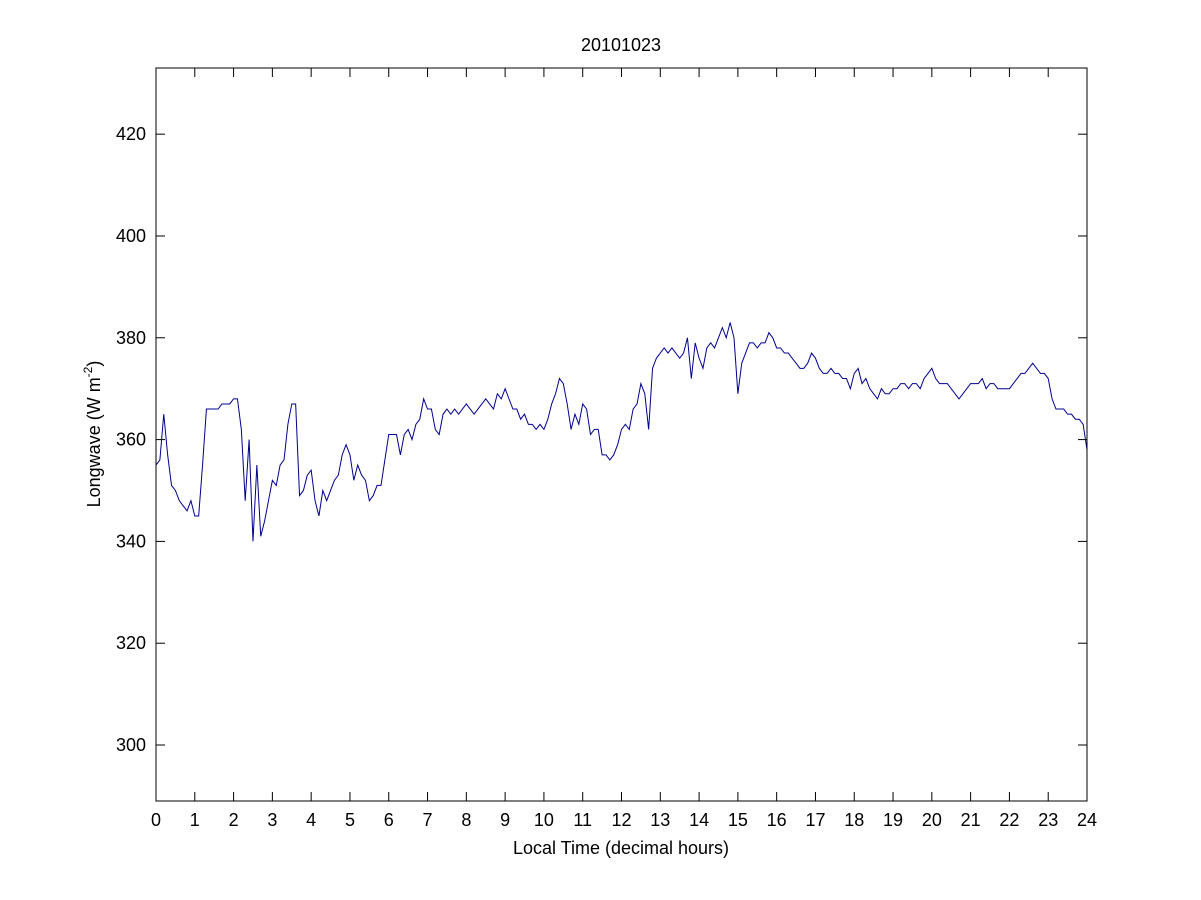 This screenshot has width=1201, height=900. Describe the element at coordinates (389, 820) in the screenshot. I see `x-tick-label: 6` at that location.